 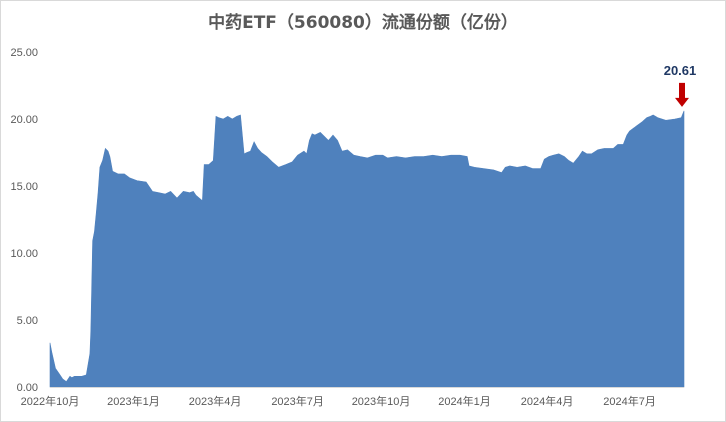 I want to click on y-tick-label: 25.00, so click(x=24, y=53).